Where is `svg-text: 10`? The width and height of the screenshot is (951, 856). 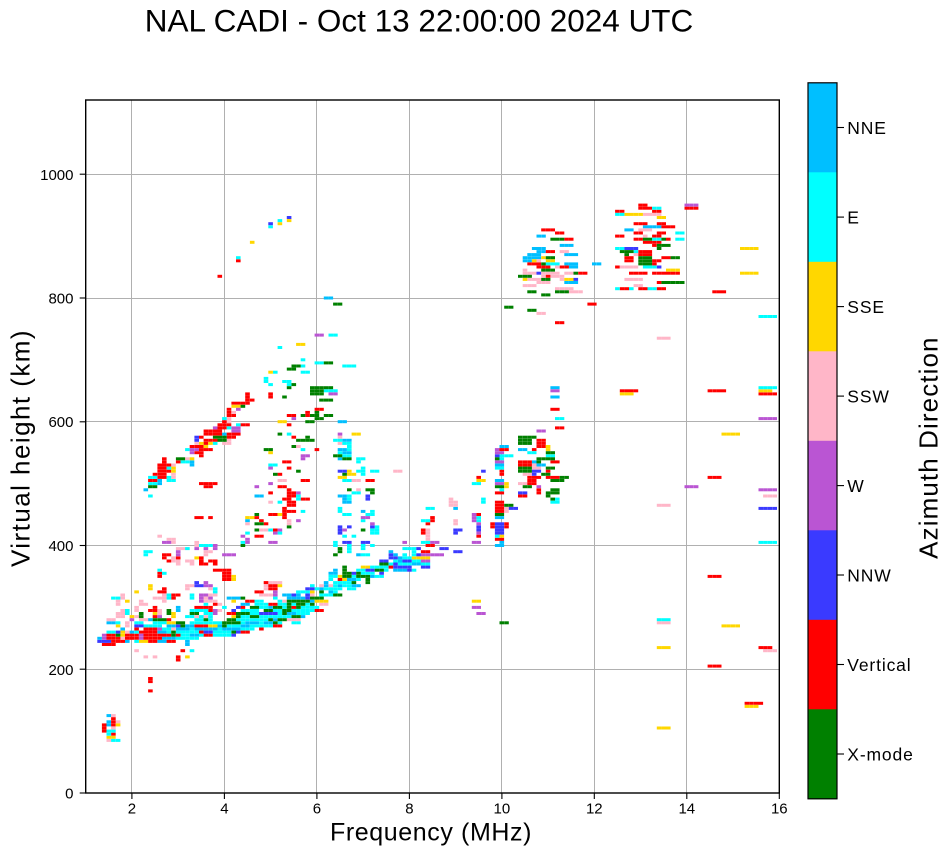 svg-text: 10 is located at coordinates (502, 809).